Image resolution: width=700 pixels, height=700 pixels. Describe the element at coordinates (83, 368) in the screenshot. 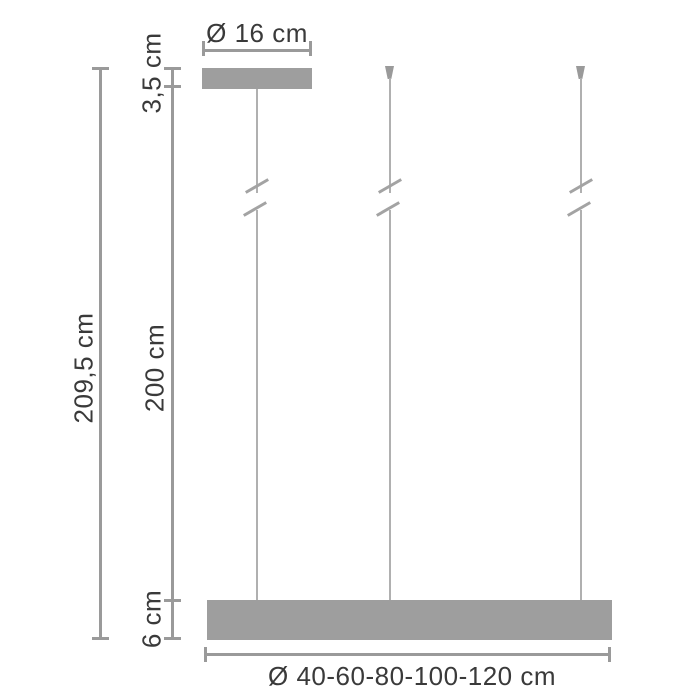

I see `total-height-label: 209,5 cm` at that location.